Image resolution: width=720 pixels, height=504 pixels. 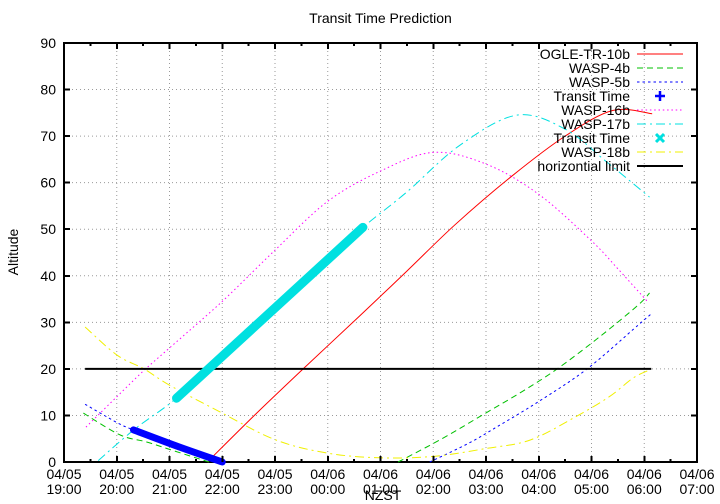 I want to click on svg-text: 50, so click(x=48, y=229).